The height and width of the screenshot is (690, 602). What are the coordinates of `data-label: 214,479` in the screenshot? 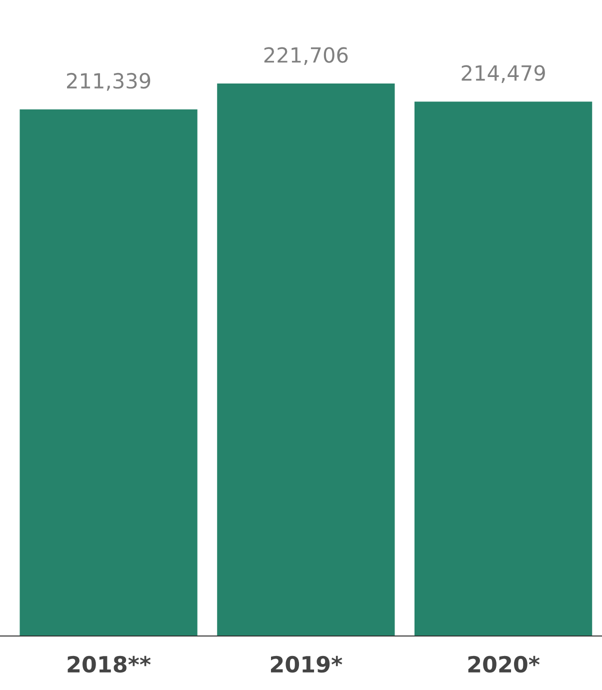 It's located at (503, 74).